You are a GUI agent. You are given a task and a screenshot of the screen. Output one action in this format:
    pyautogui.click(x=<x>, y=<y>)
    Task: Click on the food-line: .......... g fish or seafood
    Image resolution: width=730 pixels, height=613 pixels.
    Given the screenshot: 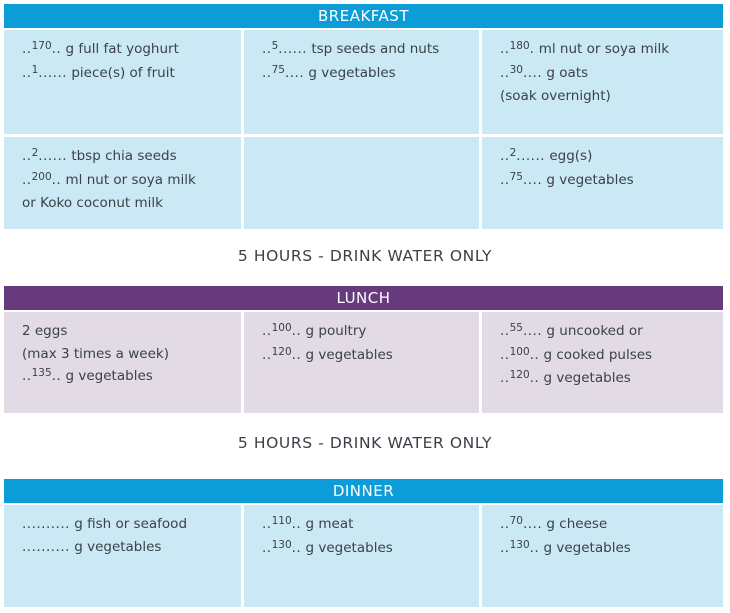 What is the action you would take?
    pyautogui.click(x=131, y=524)
    